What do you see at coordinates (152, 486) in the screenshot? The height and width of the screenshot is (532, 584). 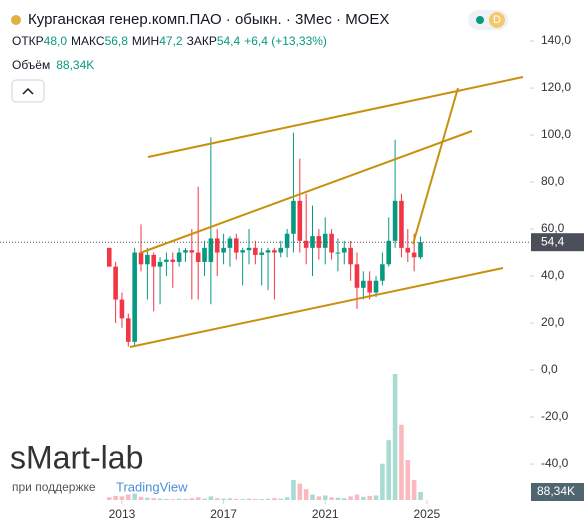 I see `watermark-partner: TradingView` at bounding box center [152, 486].